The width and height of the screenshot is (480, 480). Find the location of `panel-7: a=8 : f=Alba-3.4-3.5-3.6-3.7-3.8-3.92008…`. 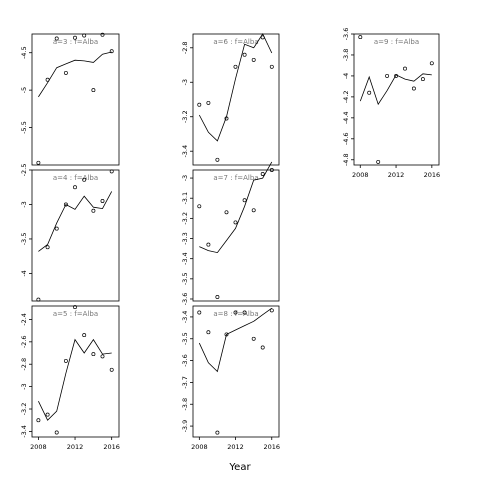

panel-7: a=8 : f=Alba-3.4-3.5-3.6-3.7-3.8-3.92008… is located at coordinates (230, 378).